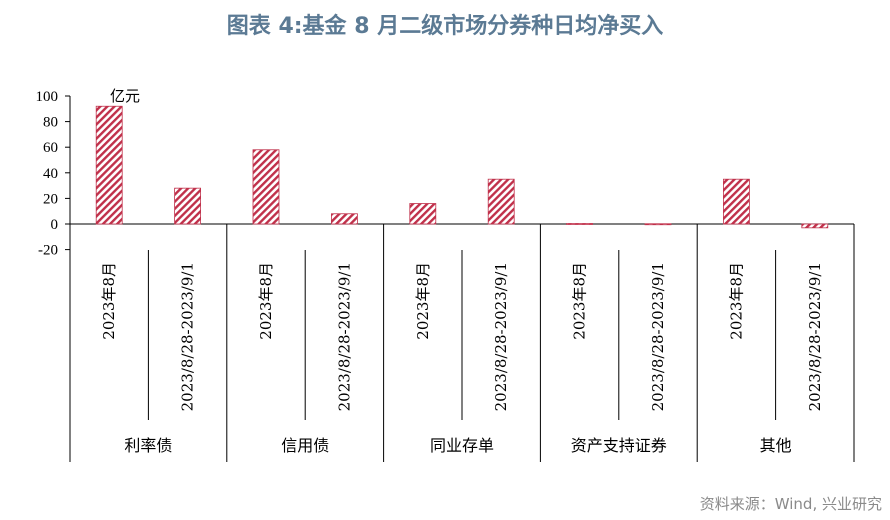  What do you see at coordinates (148, 445) in the screenshot?
I see `group-label: 利率债` at bounding box center [148, 445].